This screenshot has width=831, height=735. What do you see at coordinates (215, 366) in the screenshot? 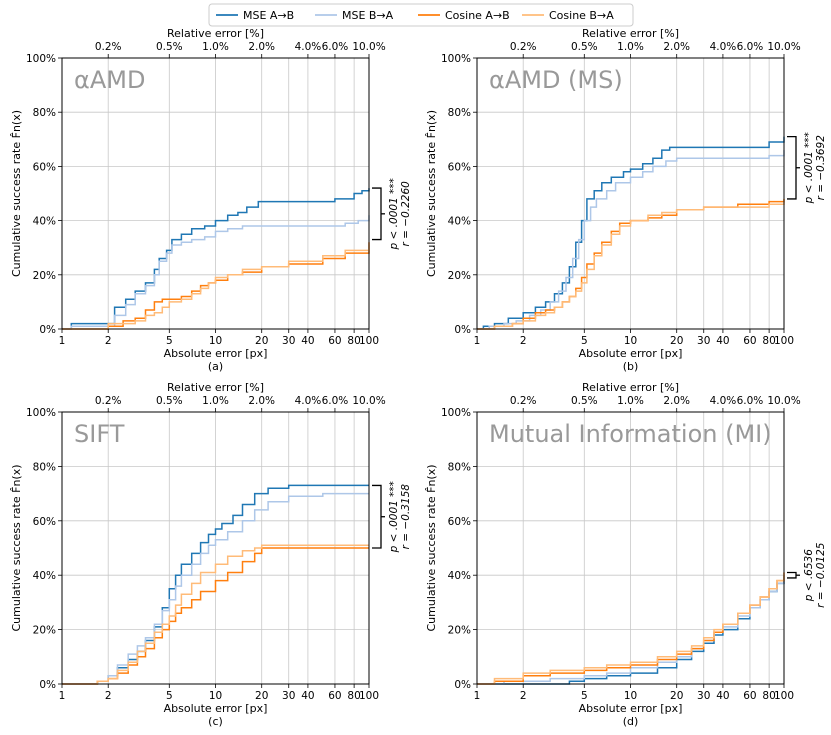
I see `panel-label: (a)` at bounding box center [215, 366].